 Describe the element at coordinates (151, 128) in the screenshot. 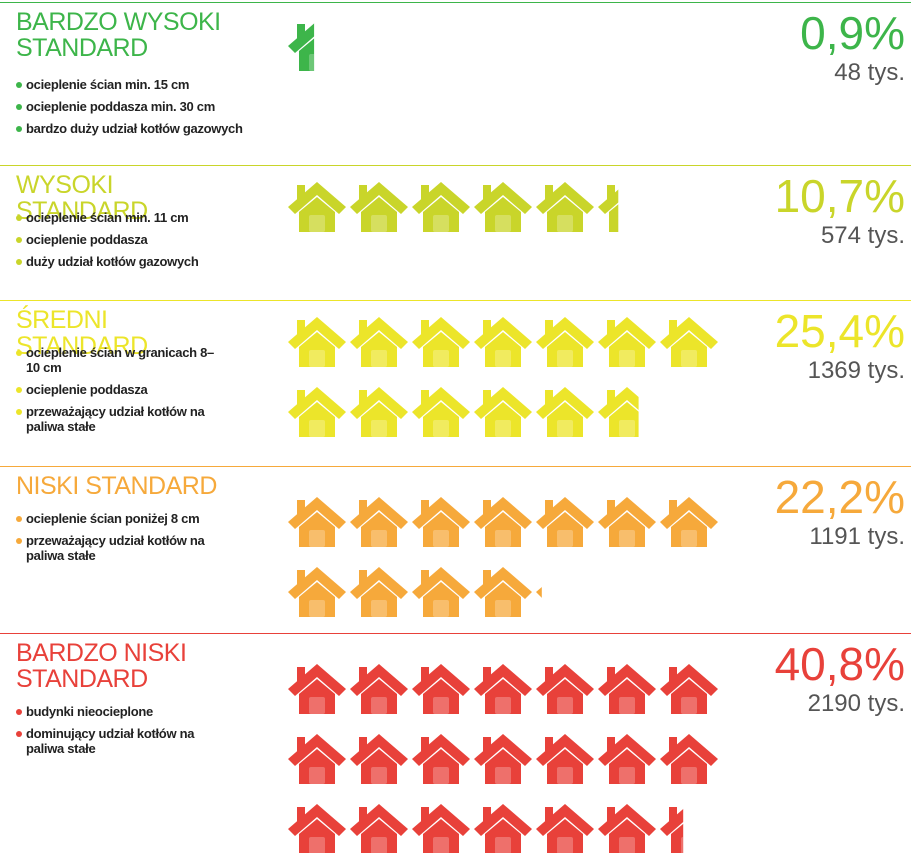

I see `bullet: bardzo duży udział kotłów gazowych` at that location.